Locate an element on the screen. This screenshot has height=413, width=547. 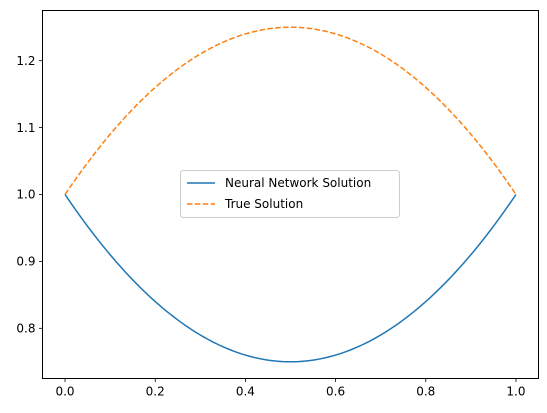
x-tick-label: 0.2 is located at coordinates (155, 392).